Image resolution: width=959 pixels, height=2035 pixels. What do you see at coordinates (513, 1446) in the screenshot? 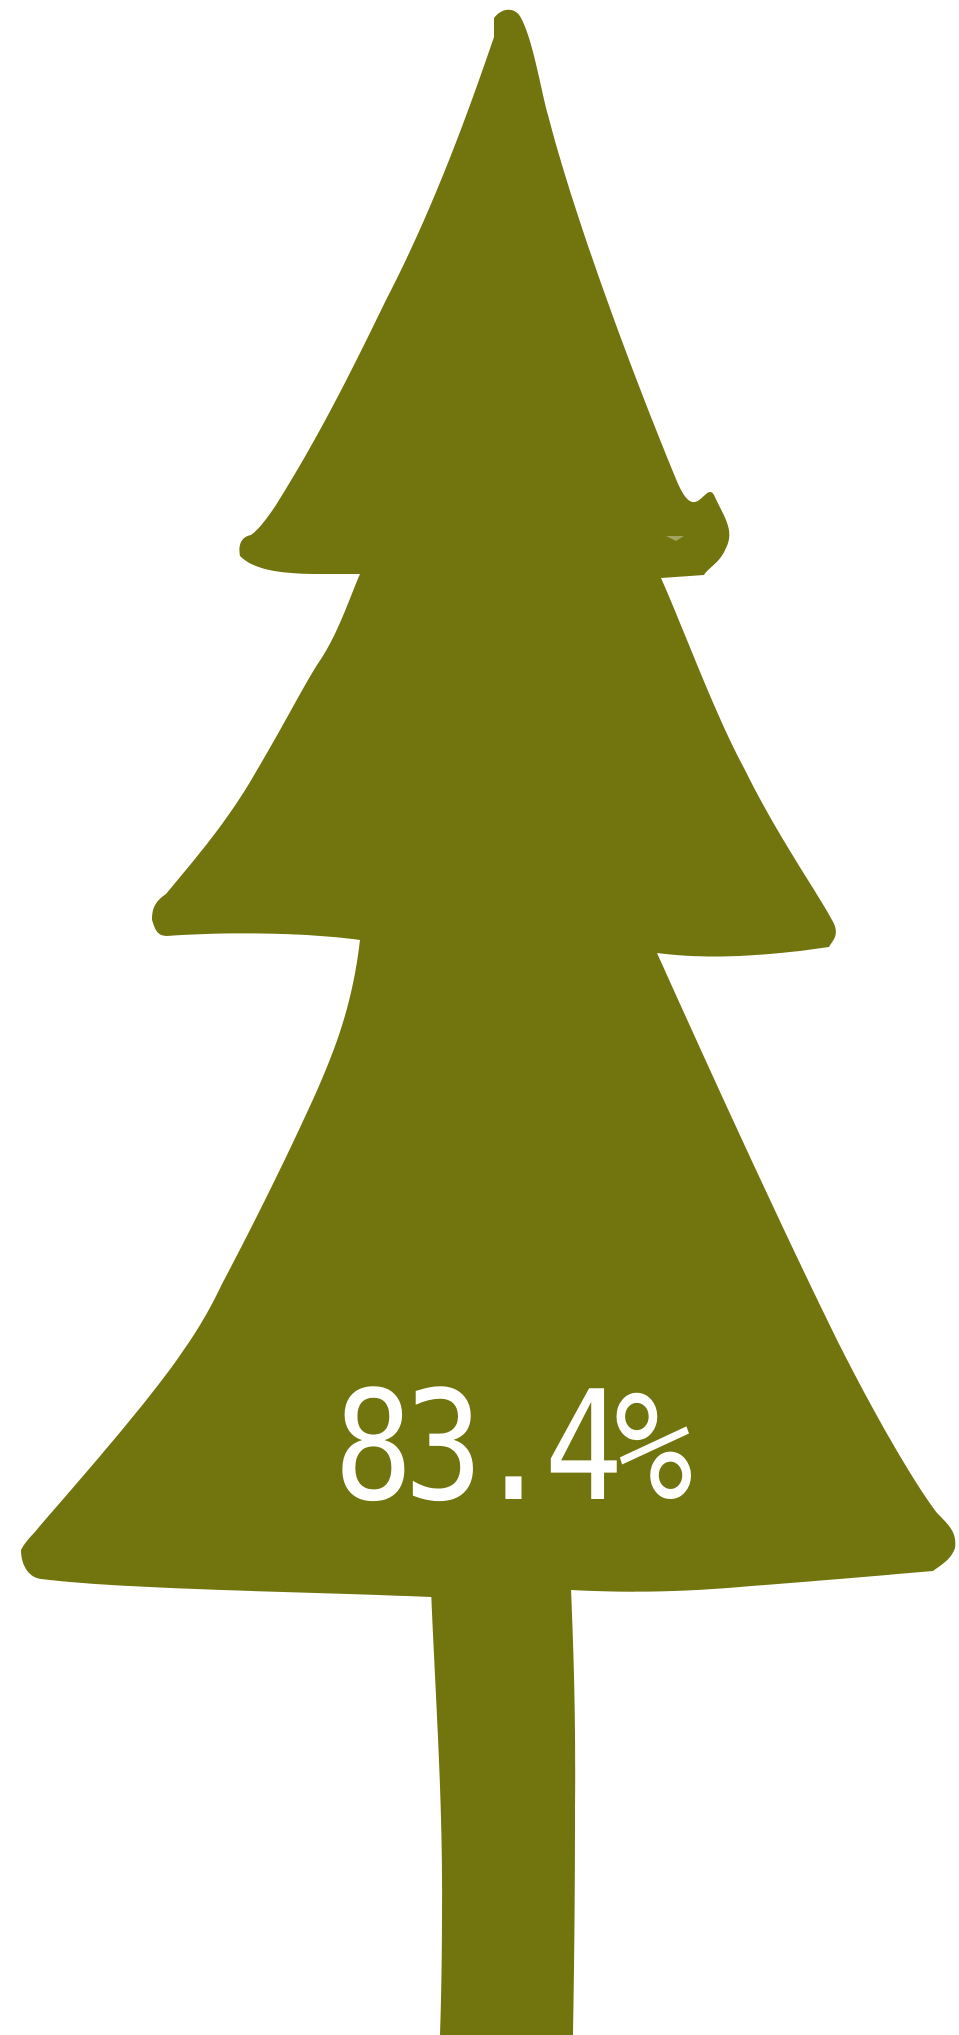
I see `percentage-value: 83.4%` at bounding box center [513, 1446].